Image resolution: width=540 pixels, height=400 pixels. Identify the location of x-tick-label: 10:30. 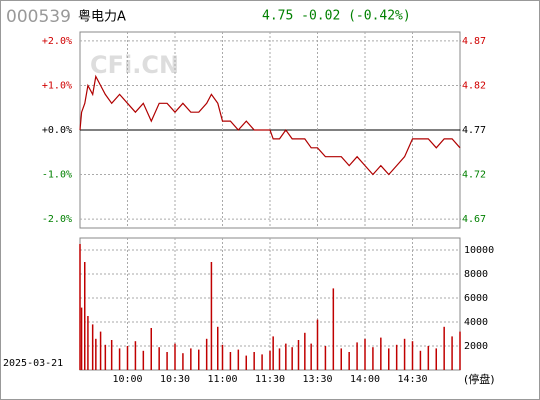
(175, 379).